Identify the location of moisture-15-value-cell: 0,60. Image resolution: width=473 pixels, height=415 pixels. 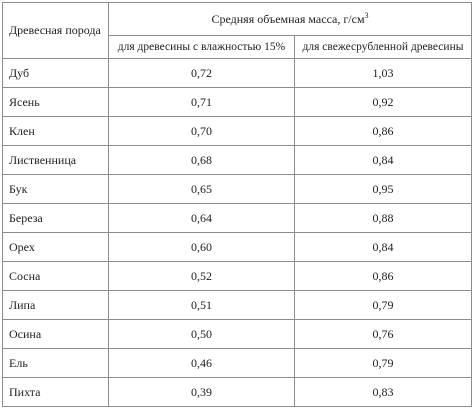
(201, 247).